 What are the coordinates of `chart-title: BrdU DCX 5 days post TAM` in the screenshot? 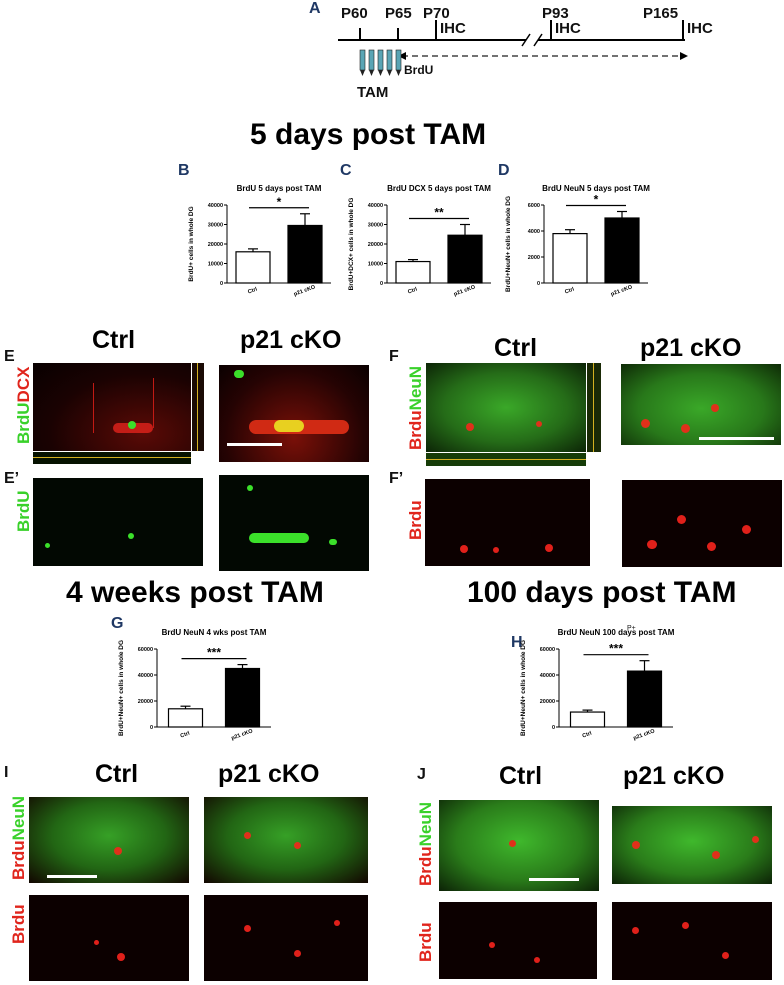 It's located at (439, 188).